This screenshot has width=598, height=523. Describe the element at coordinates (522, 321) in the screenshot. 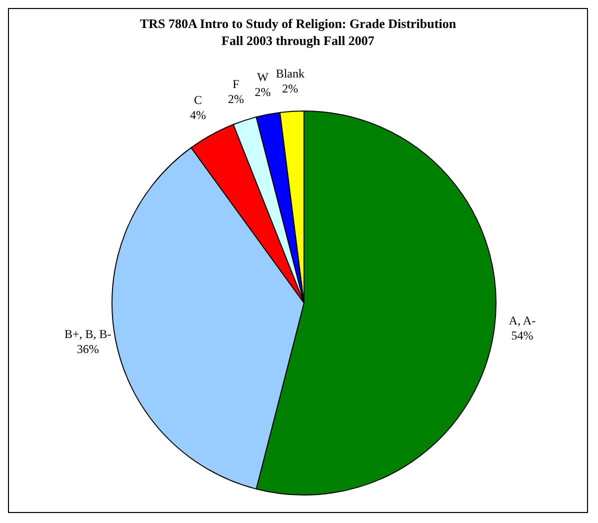

I see `slice-label: A, A-` at that location.